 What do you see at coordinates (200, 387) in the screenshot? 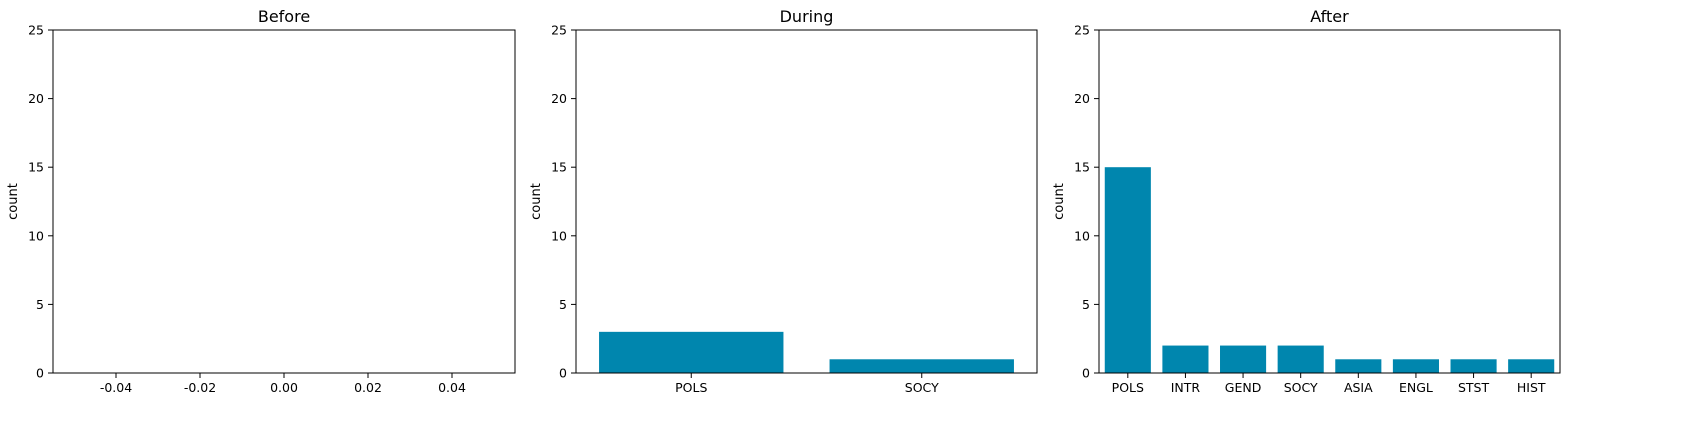
I see `x-tick-label: -0.02` at bounding box center [200, 387].